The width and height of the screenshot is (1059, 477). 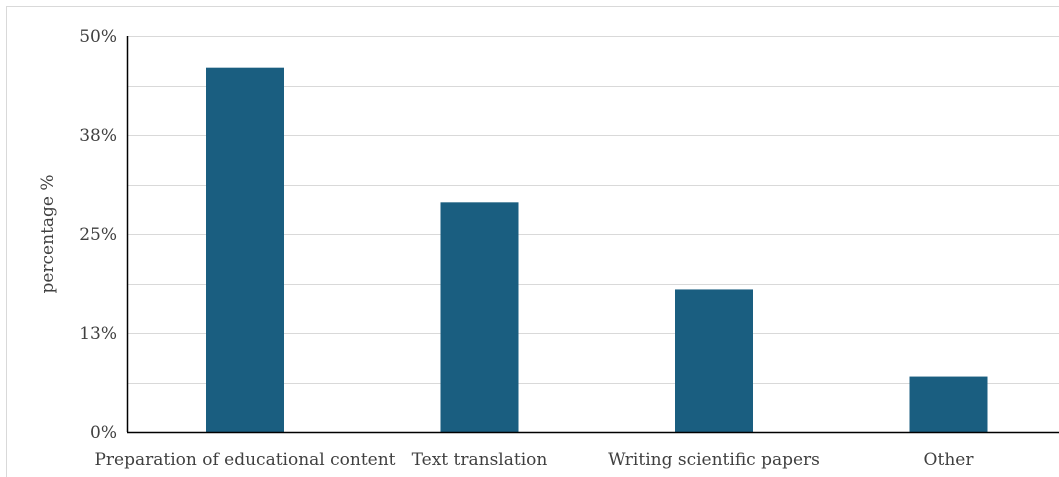 What do you see at coordinates (480, 460) in the screenshot?
I see `x-category-label: Text translation` at bounding box center [480, 460].